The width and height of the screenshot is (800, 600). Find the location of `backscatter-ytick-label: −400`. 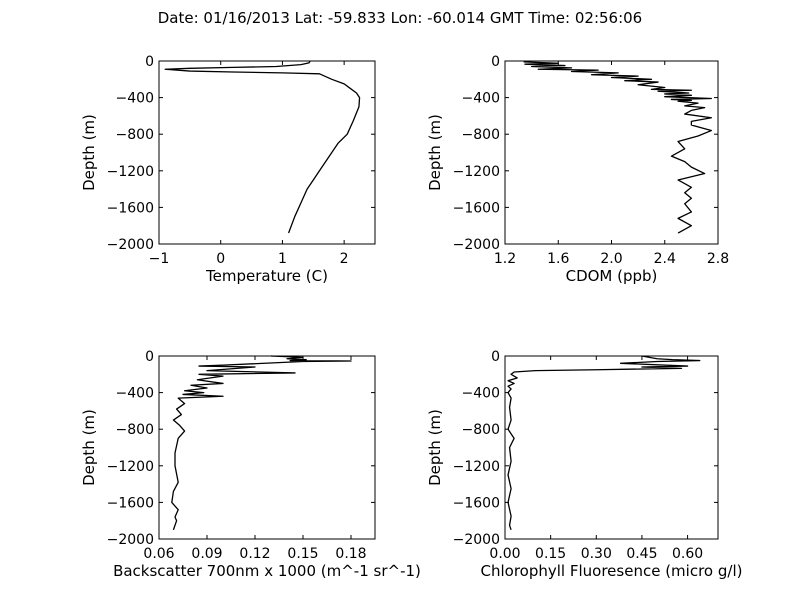

backscatter-ytick-label: −400 is located at coordinates (135, 394).